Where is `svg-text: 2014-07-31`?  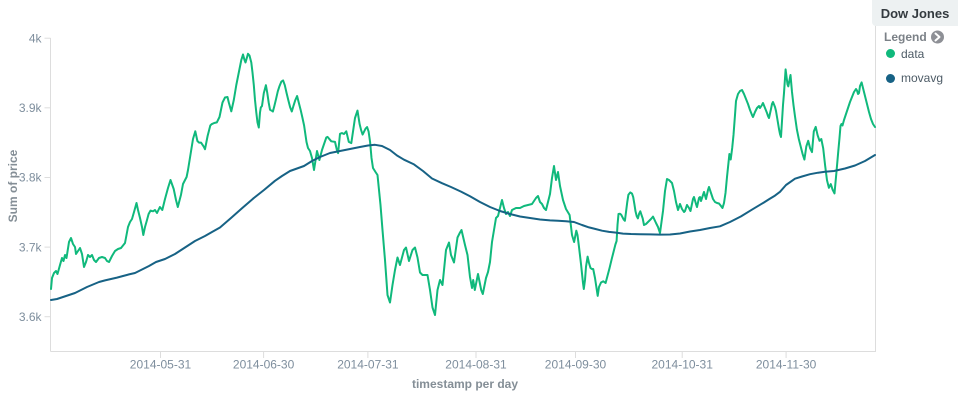
svg-text: 2014-07-31 is located at coordinates (368, 365).